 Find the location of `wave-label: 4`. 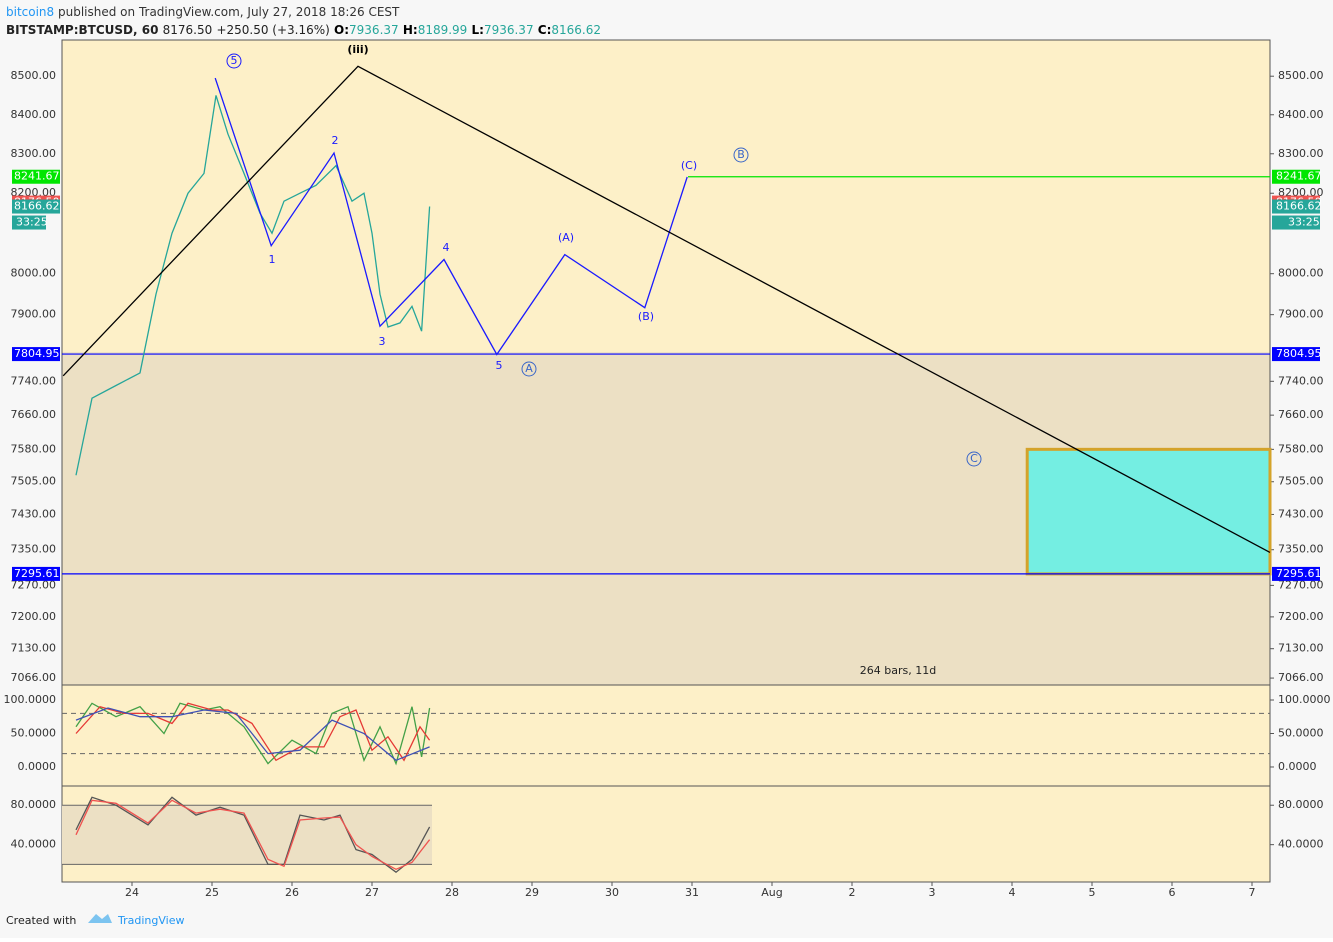

wave-label: 4 is located at coordinates (446, 247).